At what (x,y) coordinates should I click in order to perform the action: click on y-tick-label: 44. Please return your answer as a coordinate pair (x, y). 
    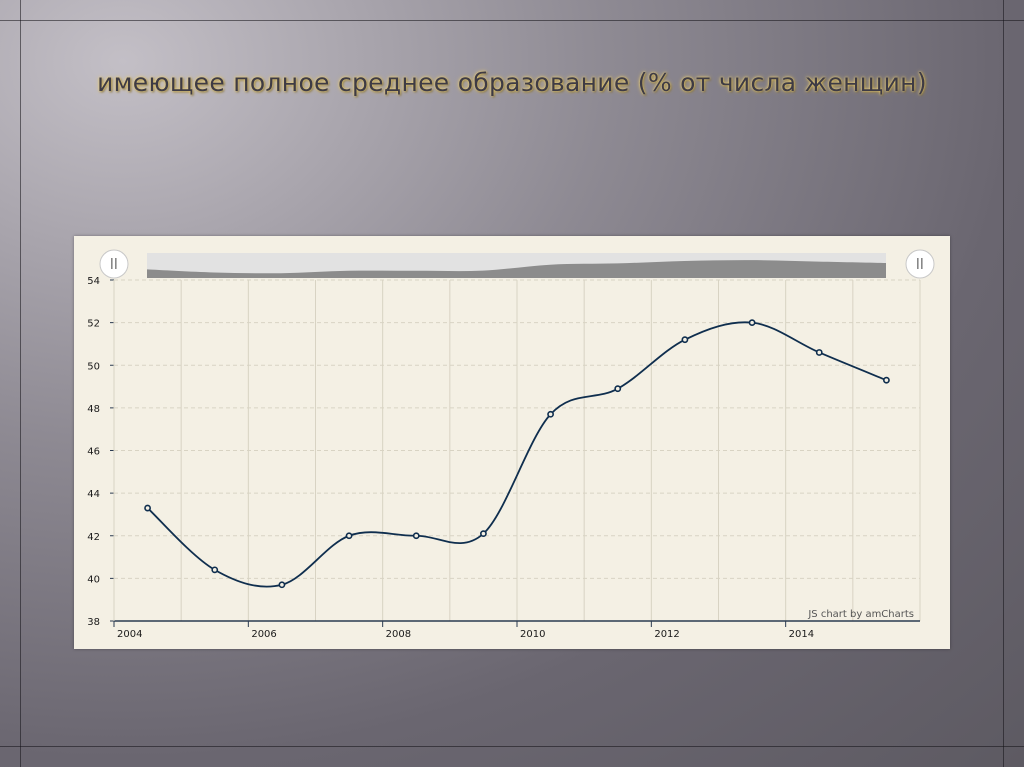
    Looking at the image, I should click on (93, 494).